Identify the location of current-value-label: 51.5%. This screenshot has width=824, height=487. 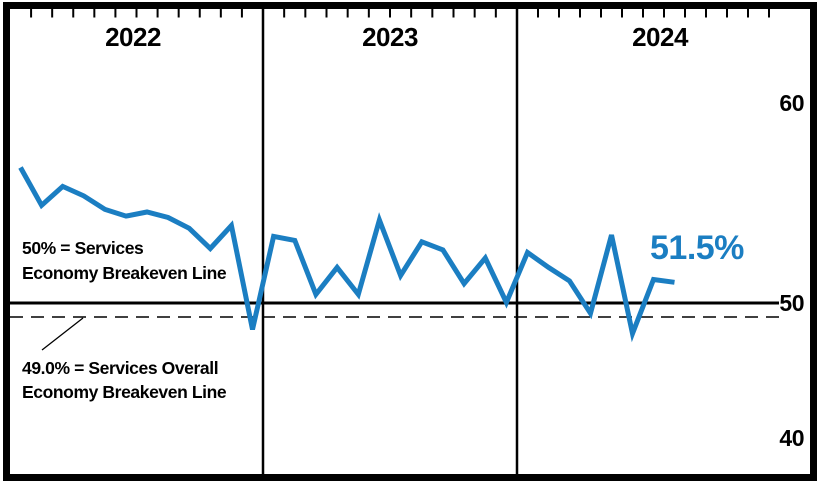
(697, 248).